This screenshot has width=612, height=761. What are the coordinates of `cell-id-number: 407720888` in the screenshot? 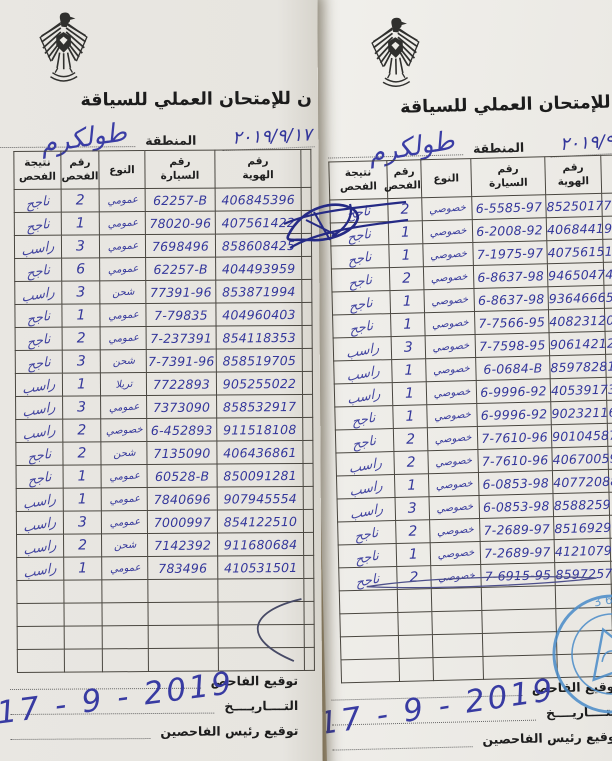 It's located at (582, 481).